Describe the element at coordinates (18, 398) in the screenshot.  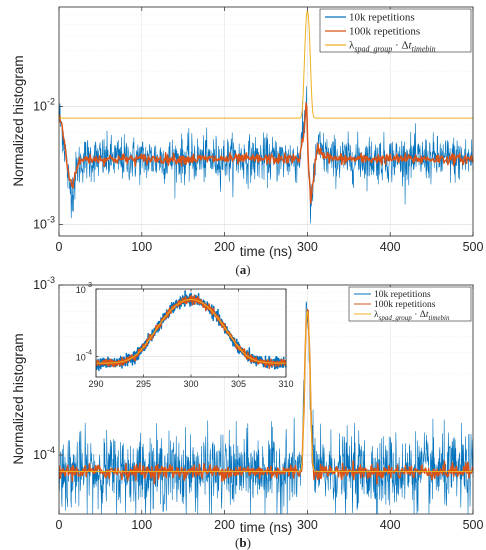
I see `panel-b-y-axis-label: Normalized histogram` at that location.